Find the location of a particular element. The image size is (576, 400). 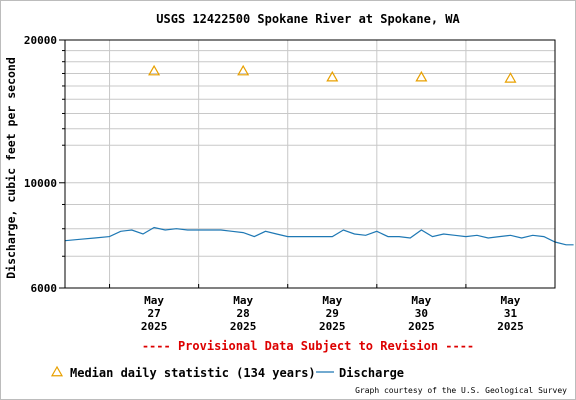

legend-median-label: Median daily statistic (134 years) is located at coordinates (193, 373).